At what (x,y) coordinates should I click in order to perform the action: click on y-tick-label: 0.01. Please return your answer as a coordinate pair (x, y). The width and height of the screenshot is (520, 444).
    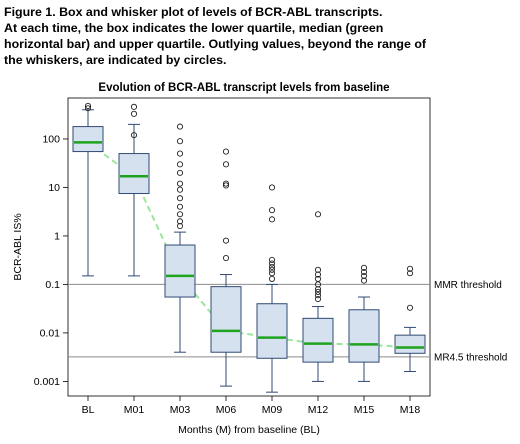
    Looking at the image, I should click on (50, 333).